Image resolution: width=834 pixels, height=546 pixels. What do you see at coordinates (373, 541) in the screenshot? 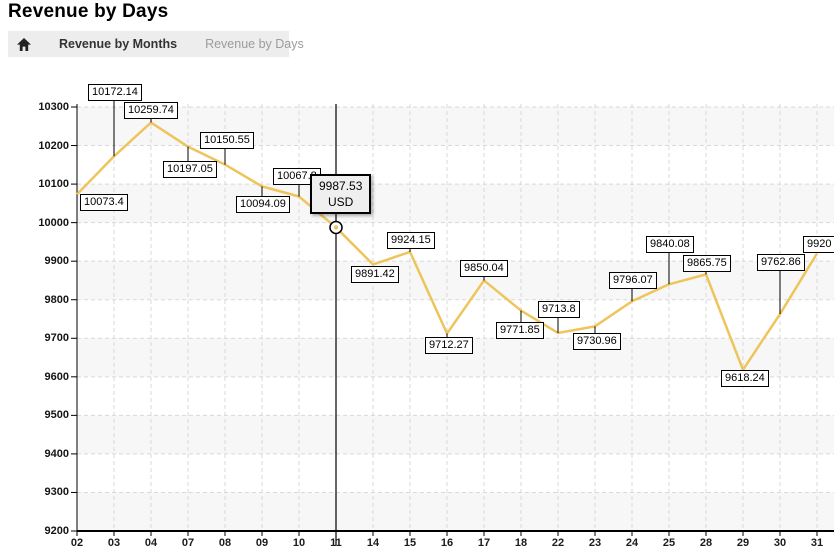
I see `x-tick-label: 14` at bounding box center [373, 541].